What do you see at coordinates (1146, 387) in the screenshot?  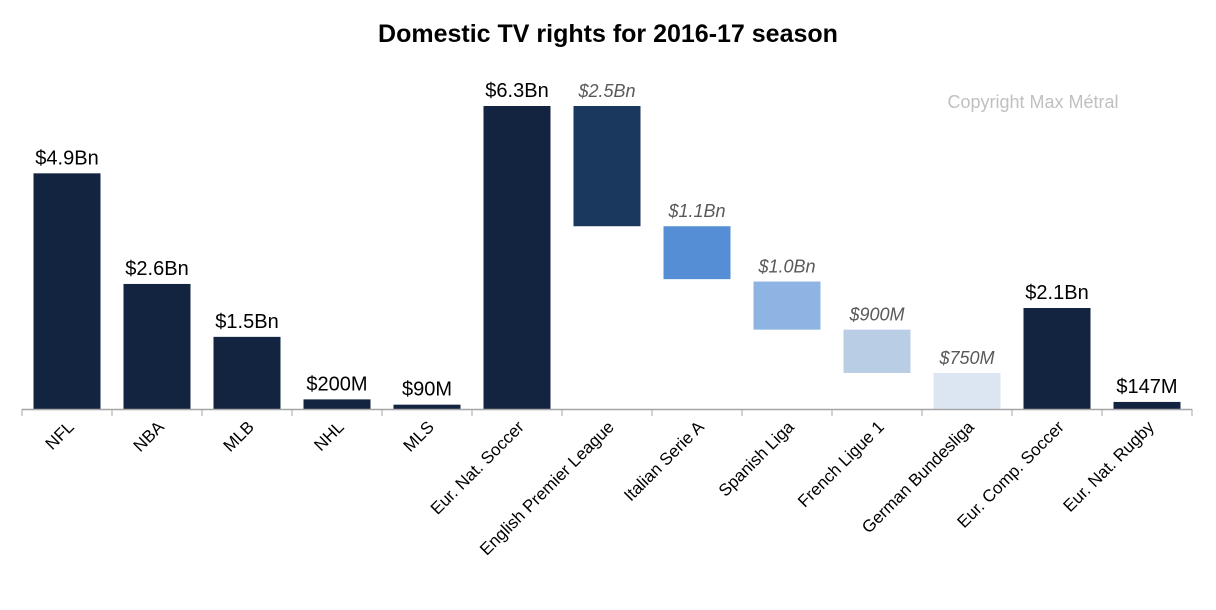 I see `data-label: $147M` at bounding box center [1146, 387].